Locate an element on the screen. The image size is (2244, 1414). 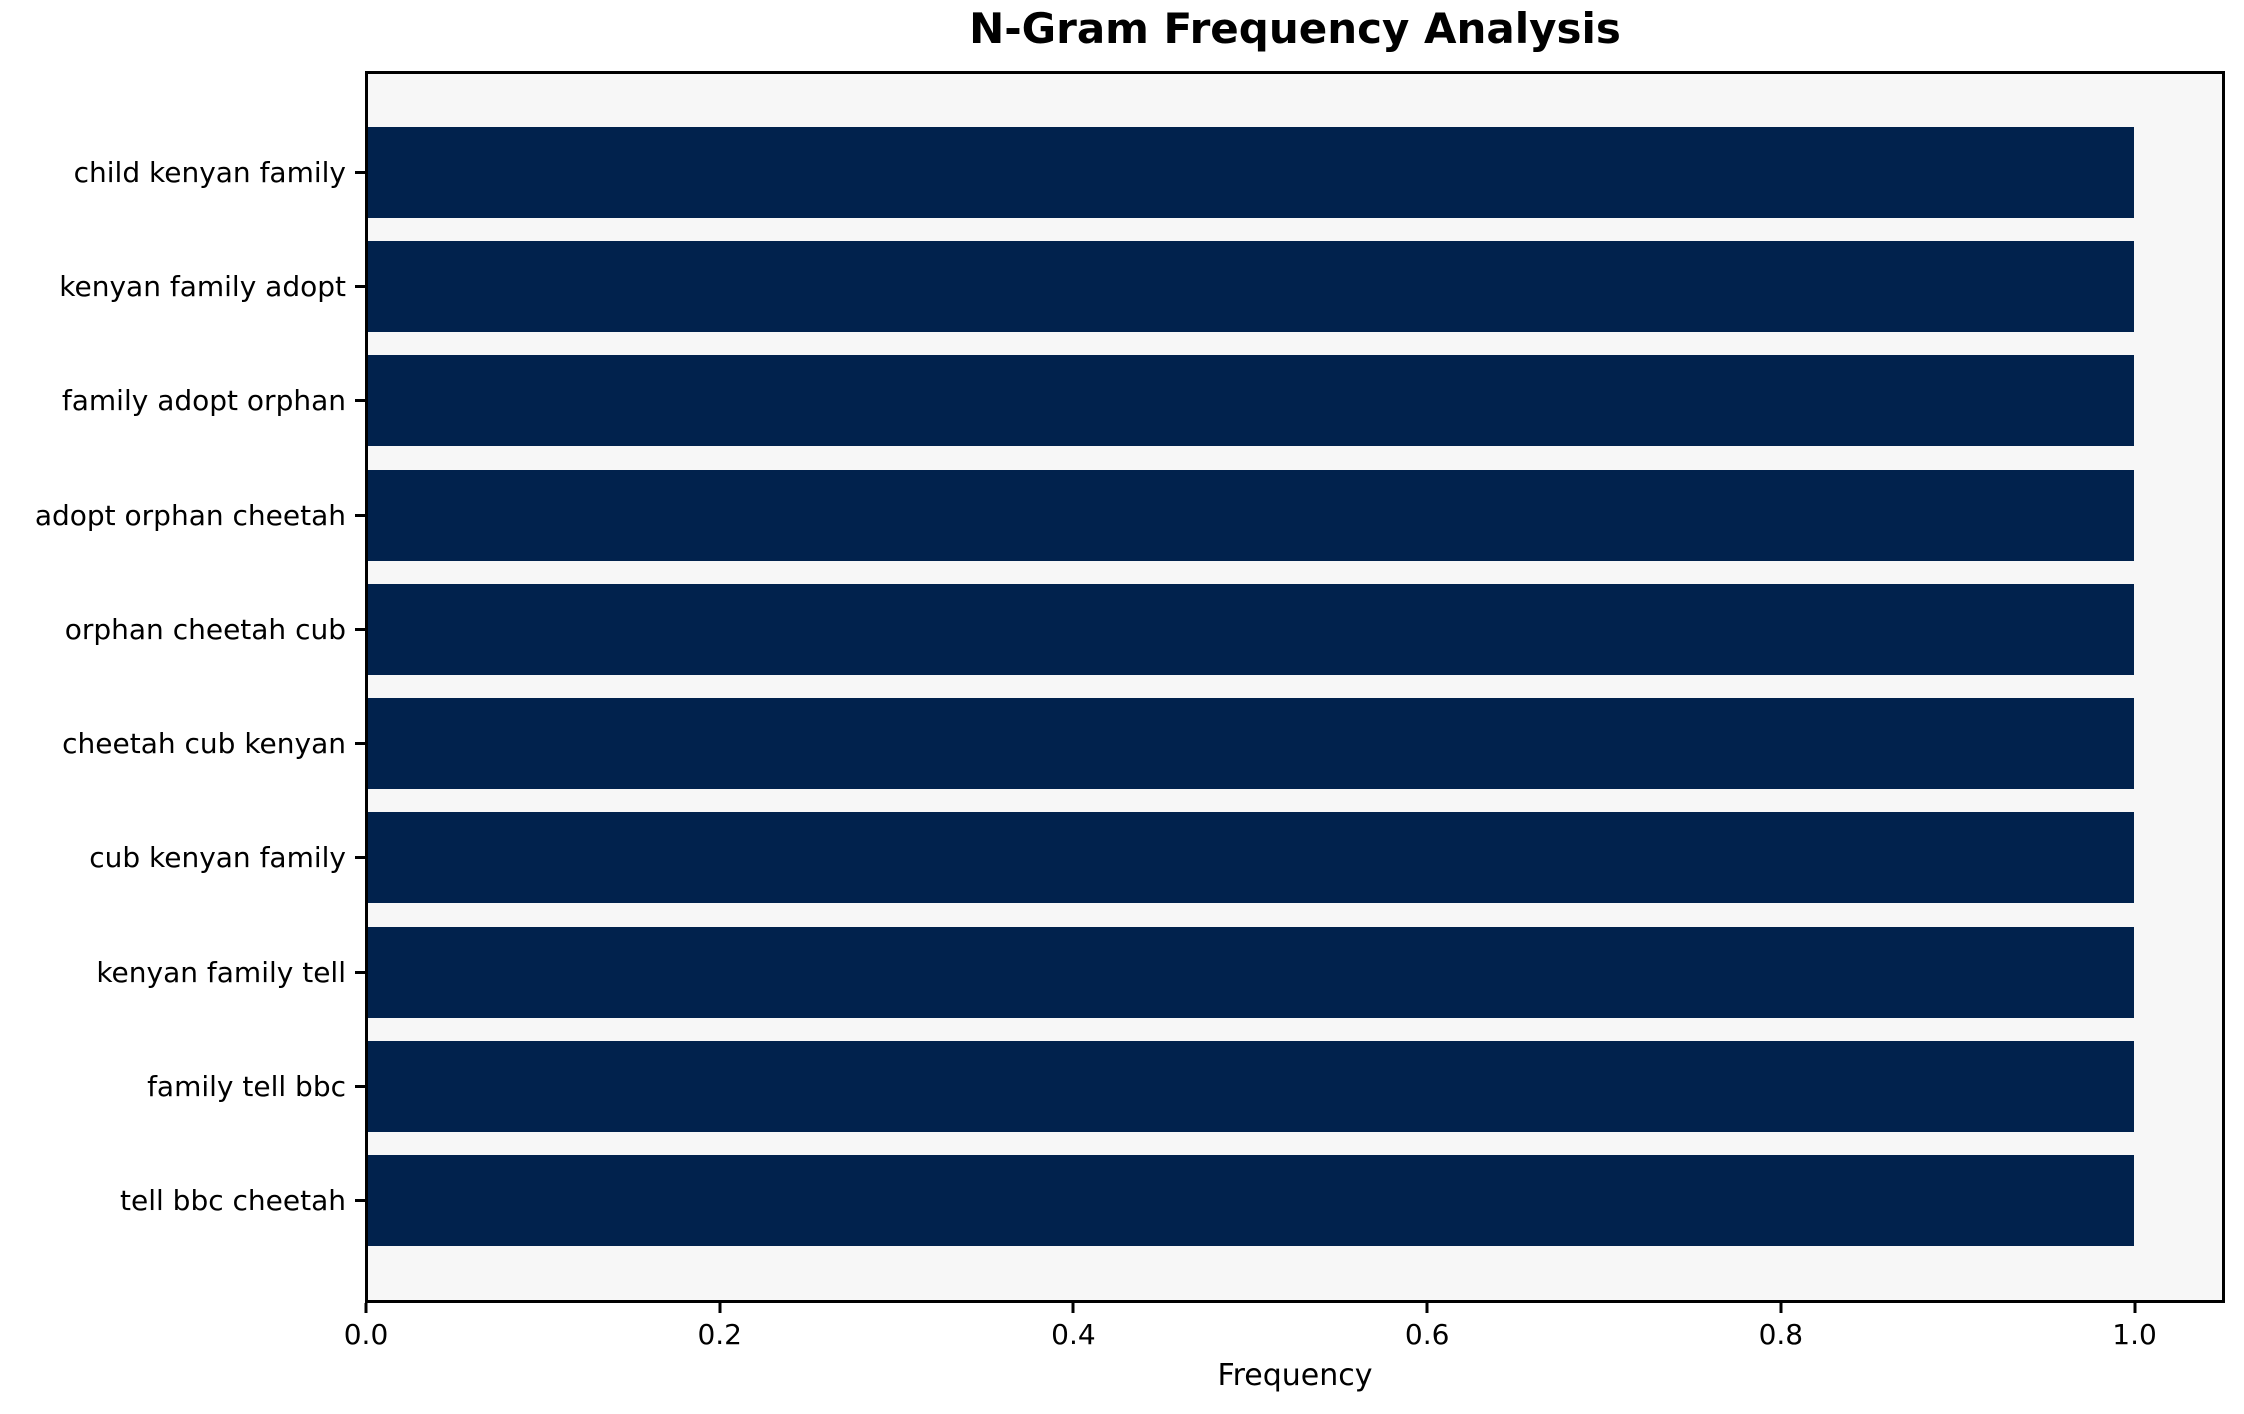
y-axis-label: kenyan family adopt is located at coordinates (202, 287).